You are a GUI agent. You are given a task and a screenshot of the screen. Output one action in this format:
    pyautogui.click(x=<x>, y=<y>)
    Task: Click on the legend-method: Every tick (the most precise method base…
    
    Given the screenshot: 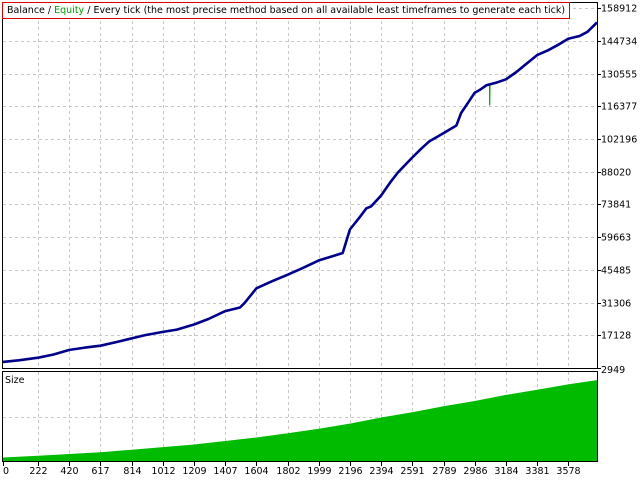 What is the action you would take?
    pyautogui.click(x=329, y=10)
    